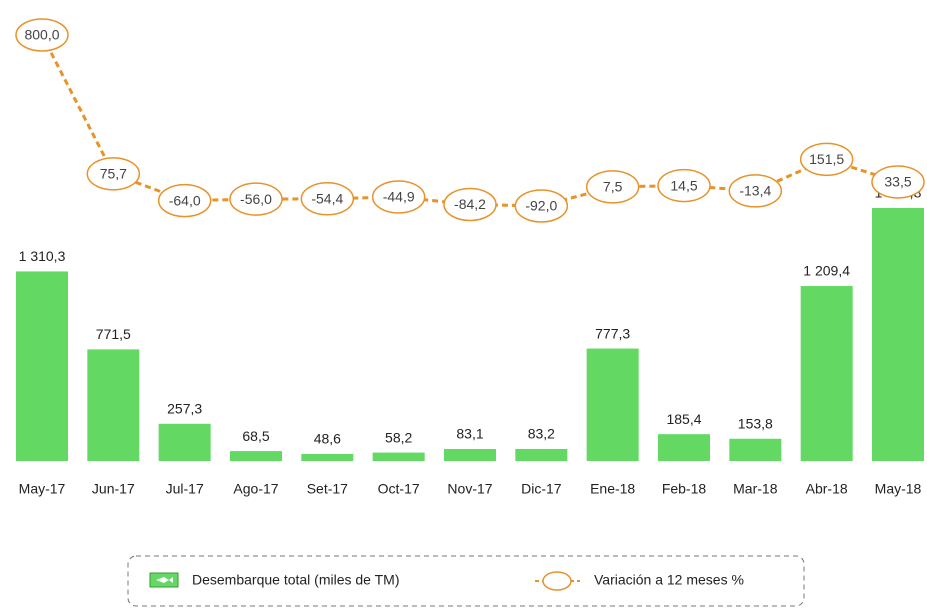 The width and height of the screenshot is (927, 610). Describe the element at coordinates (42, 256) in the screenshot. I see `bar-value-label: 1 310,3` at that location.